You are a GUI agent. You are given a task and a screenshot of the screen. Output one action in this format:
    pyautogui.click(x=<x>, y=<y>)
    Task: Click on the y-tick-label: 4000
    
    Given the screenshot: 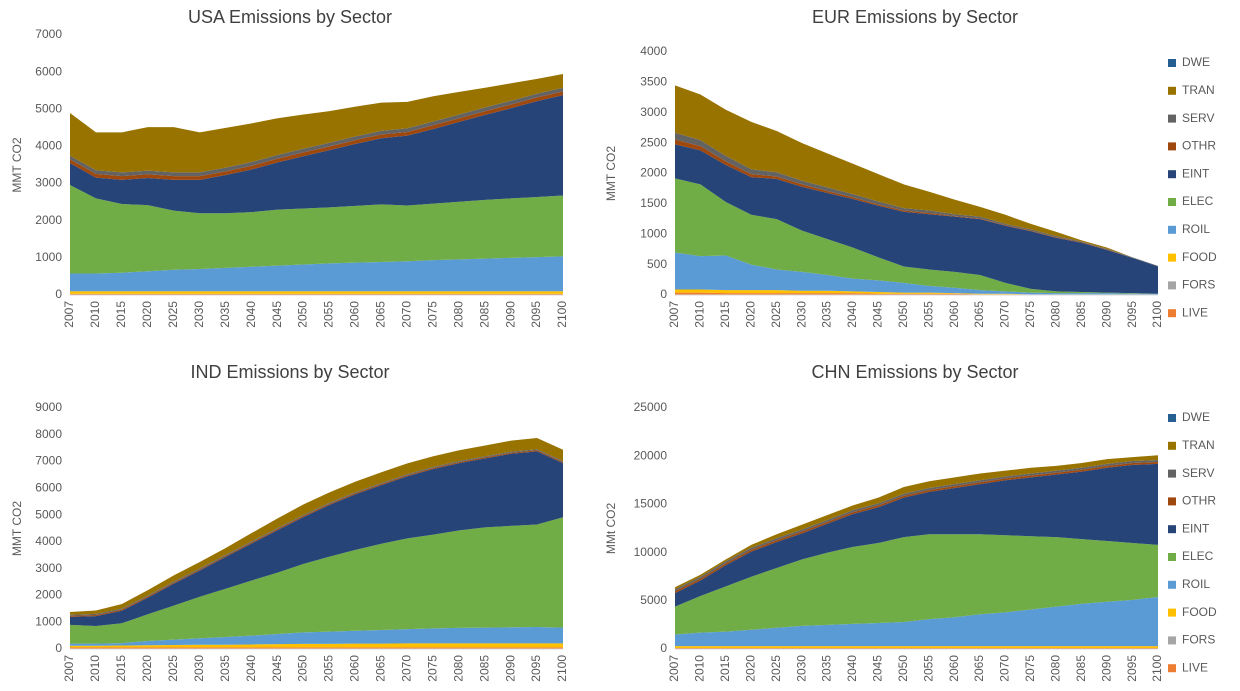 What is the action you would take?
    pyautogui.click(x=653, y=51)
    